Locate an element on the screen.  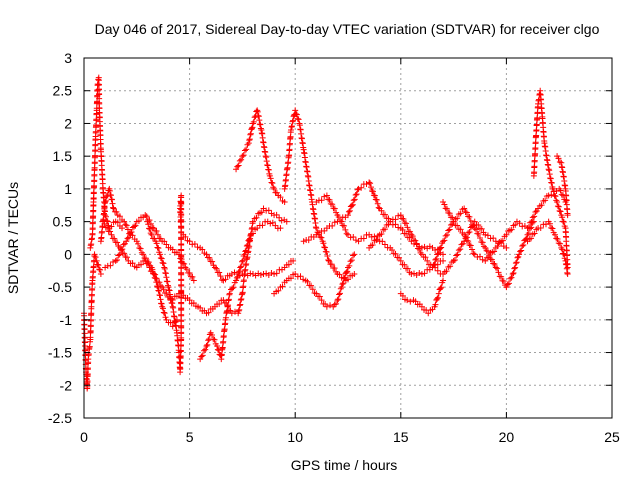
x-tick-label: 25 is located at coordinates (612, 437).